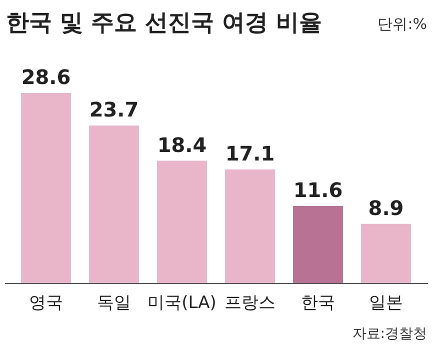 This screenshot has width=433, height=348. Describe the element at coordinates (386, 208) in the screenshot. I see `data-label: 8.9` at that location.